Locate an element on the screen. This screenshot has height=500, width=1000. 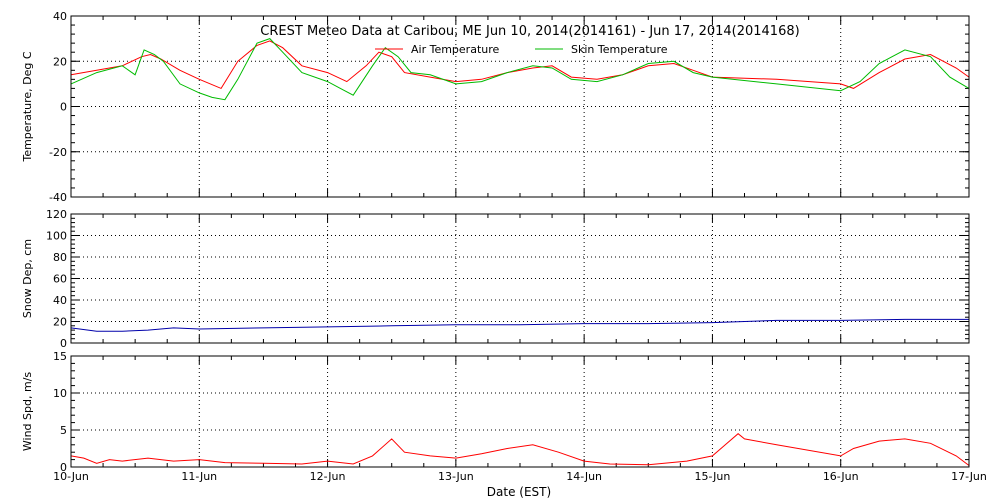
x-tick-label: 12-Jun is located at coordinates (328, 476).